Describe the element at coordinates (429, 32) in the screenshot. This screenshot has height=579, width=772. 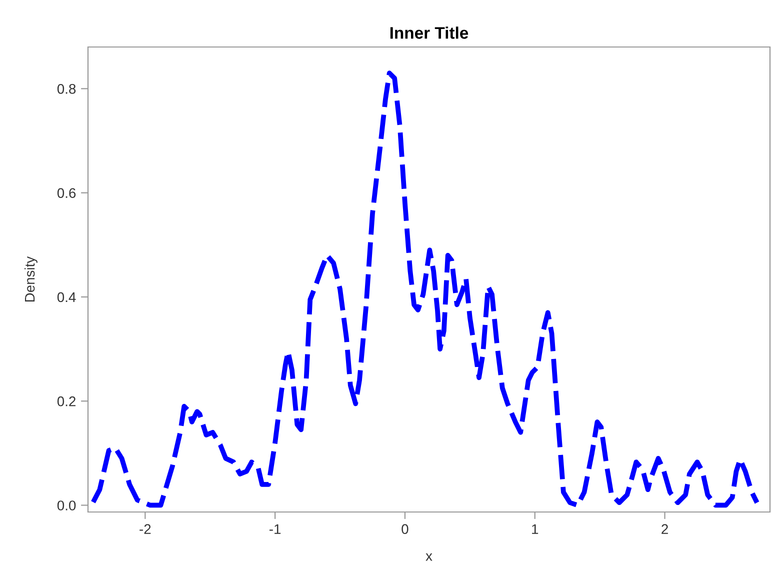
I see `chart-title: Inner Title` at that location.